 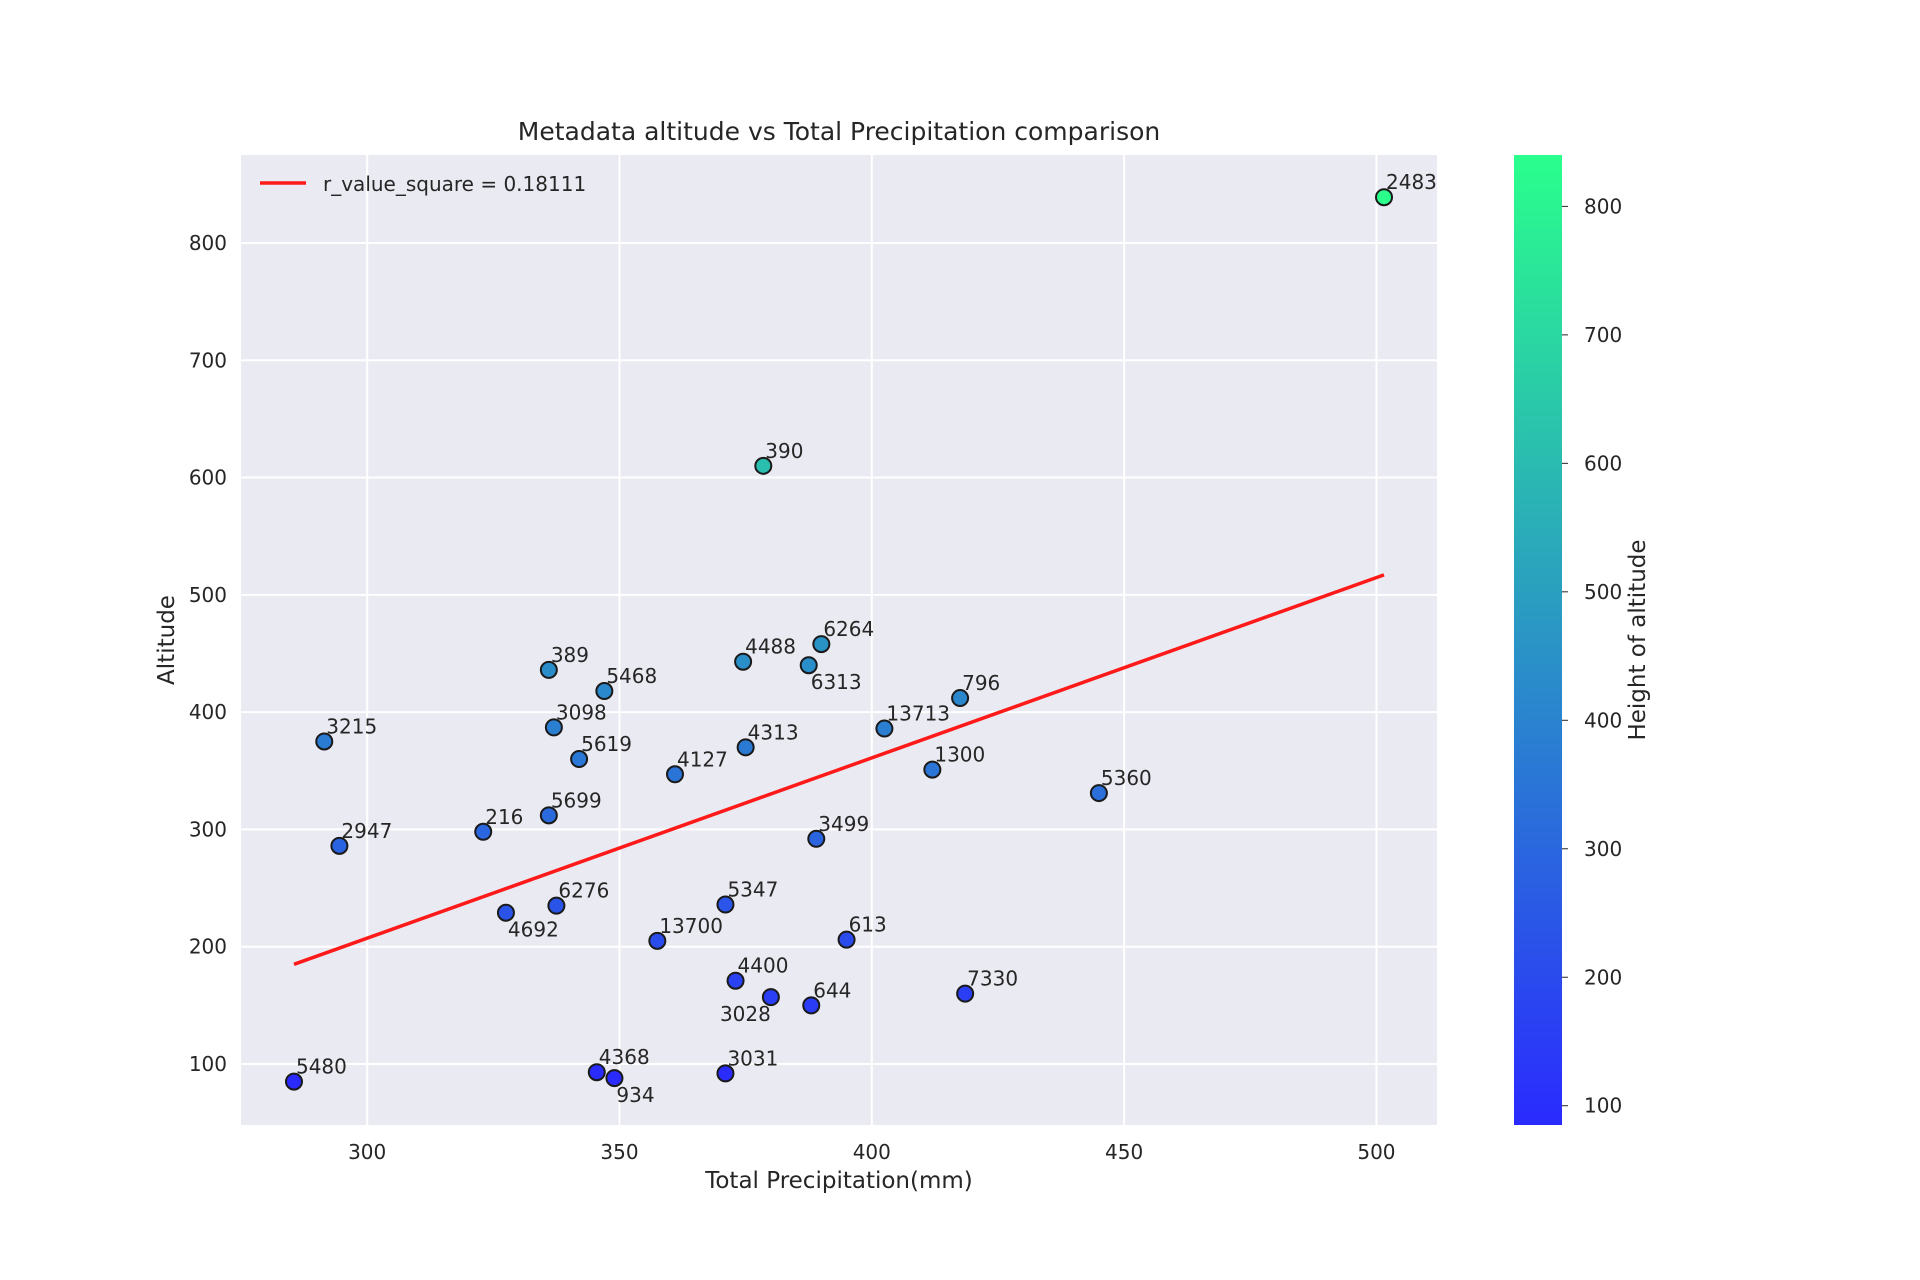 I want to click on colorbar-tick-label: 400, so click(x=1603, y=720).